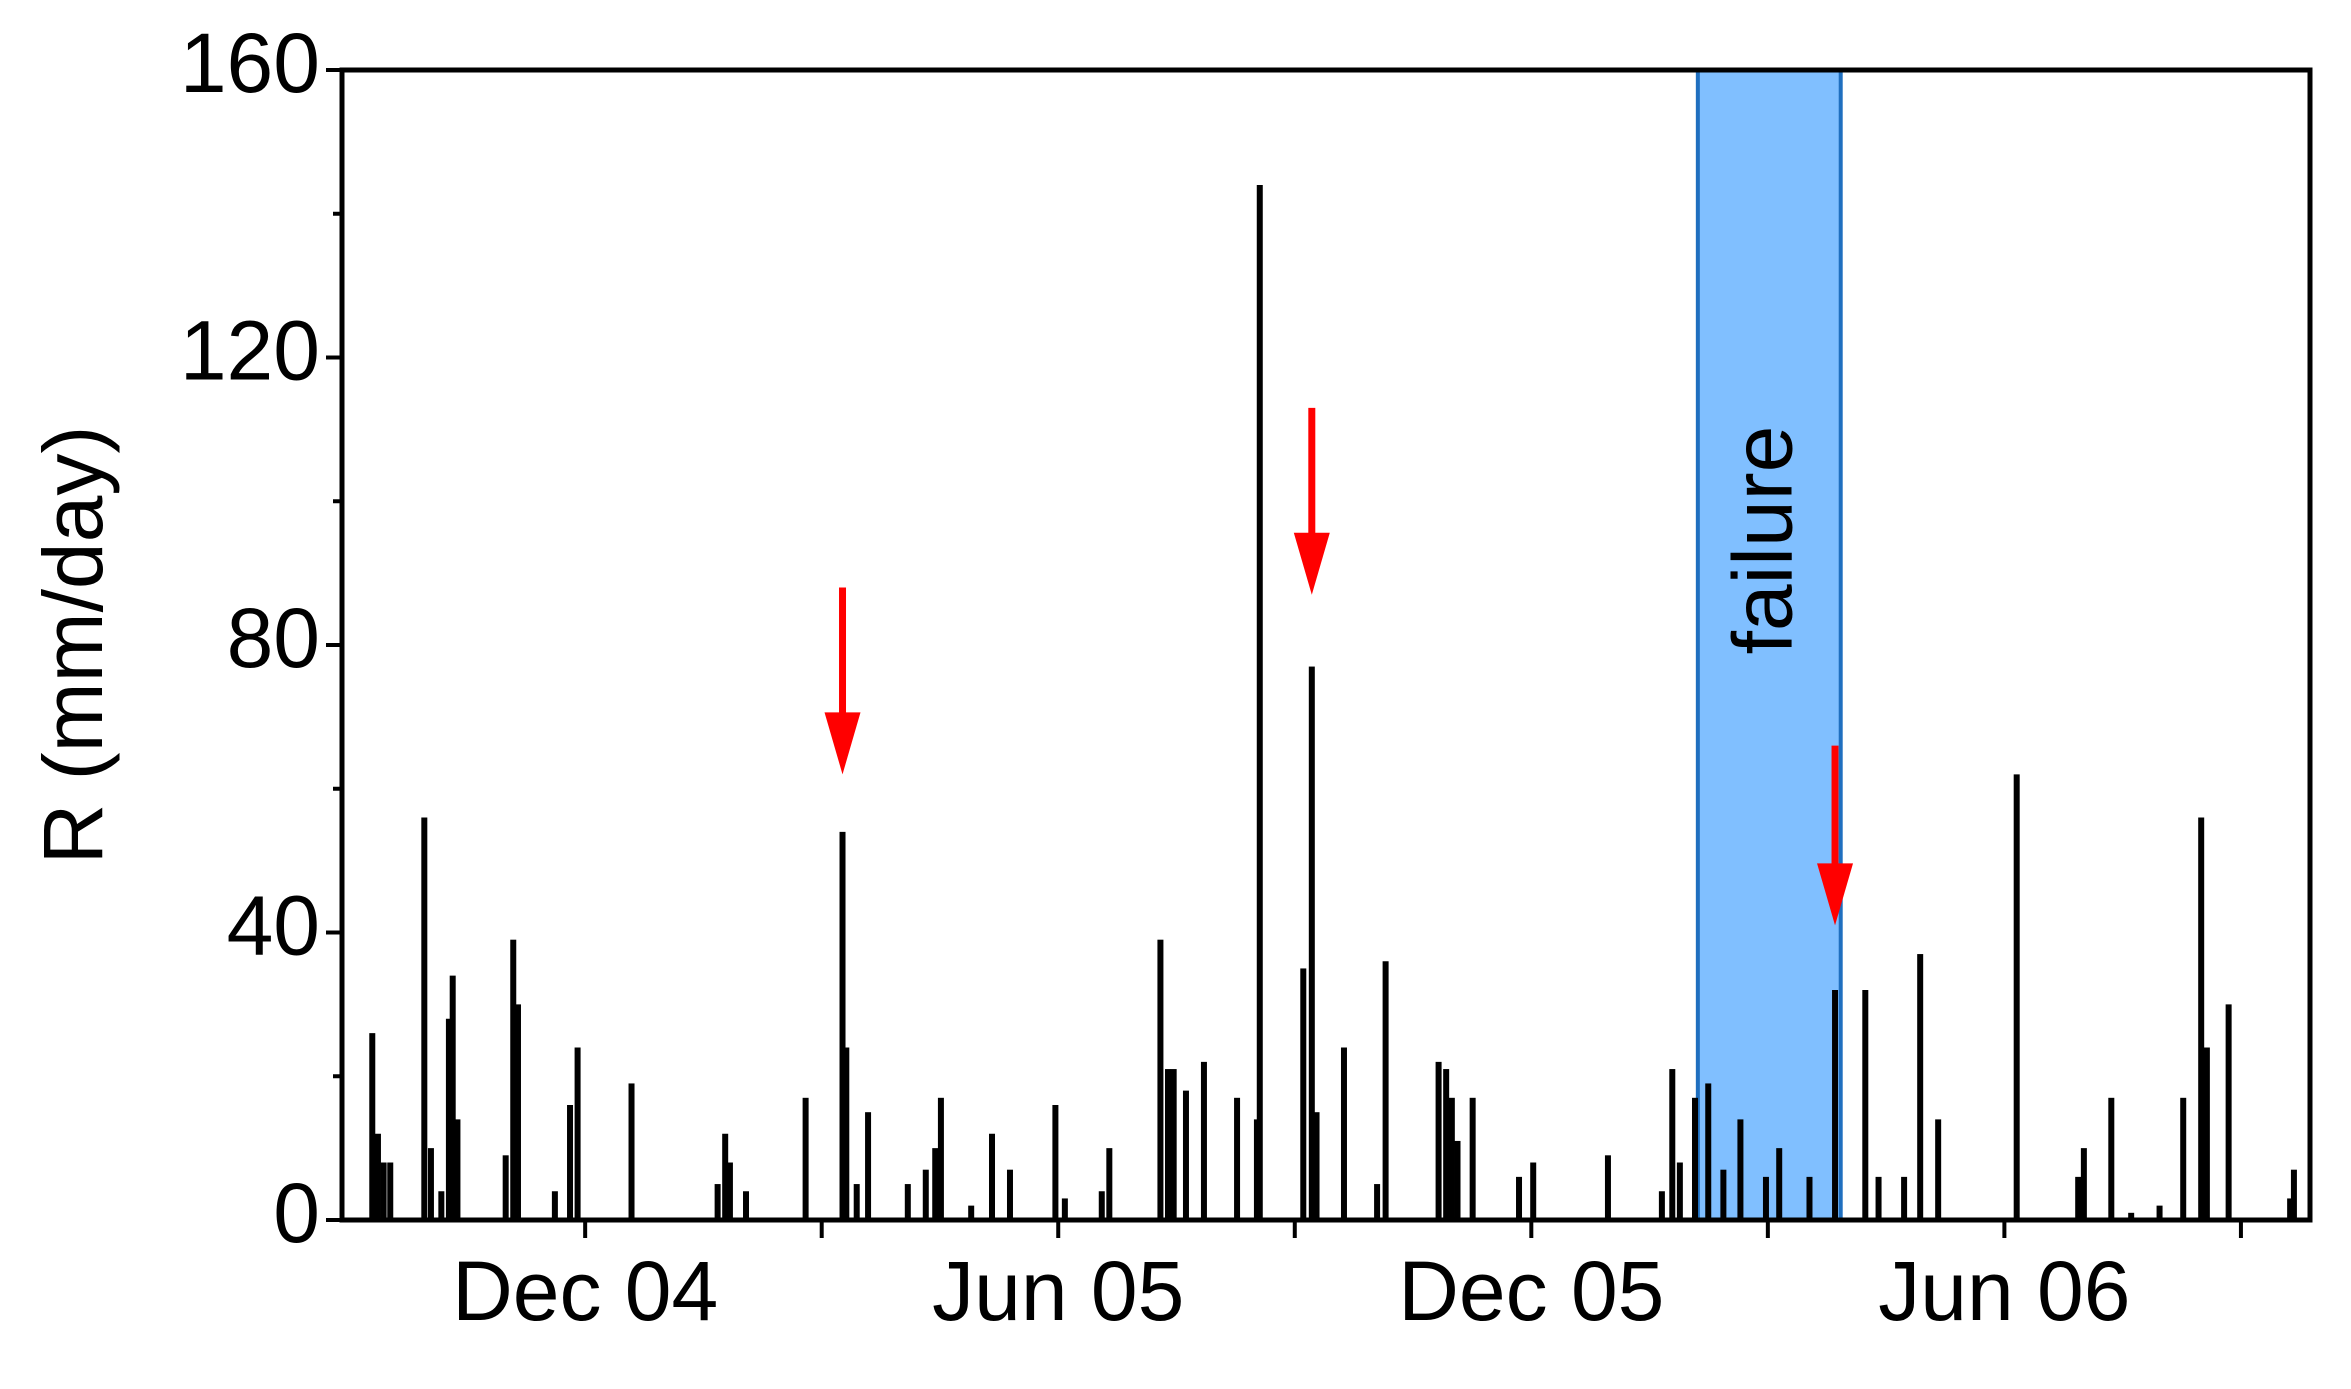 This screenshot has width=2351, height=1389. What do you see at coordinates (2004, 1291) in the screenshot?
I see `x-tick-label: Jun 06` at bounding box center [2004, 1291].